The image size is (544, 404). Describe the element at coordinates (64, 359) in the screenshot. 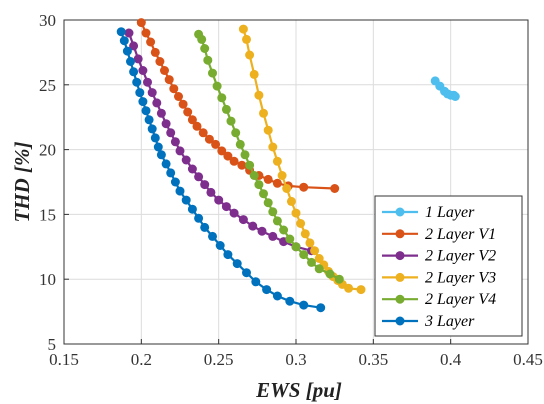

I see `x-tick-label: 0.15` at that location.